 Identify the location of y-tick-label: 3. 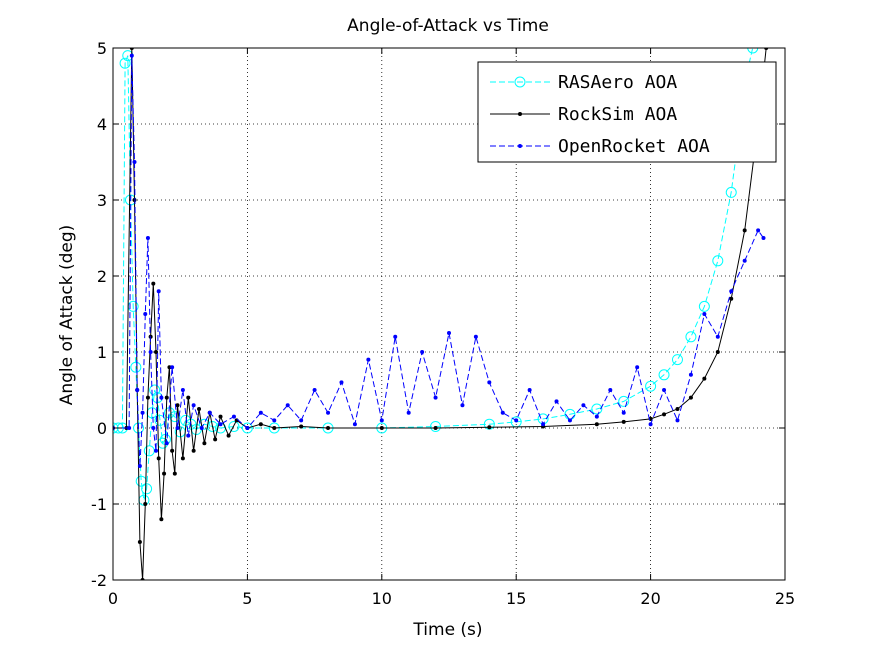
(102, 200).